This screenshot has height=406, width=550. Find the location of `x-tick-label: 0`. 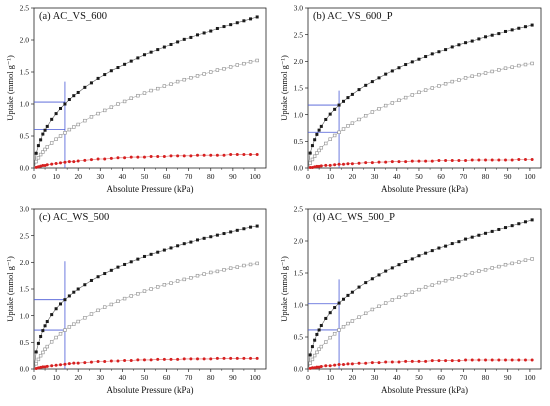

x-tick-label: 0 is located at coordinates (34, 377).